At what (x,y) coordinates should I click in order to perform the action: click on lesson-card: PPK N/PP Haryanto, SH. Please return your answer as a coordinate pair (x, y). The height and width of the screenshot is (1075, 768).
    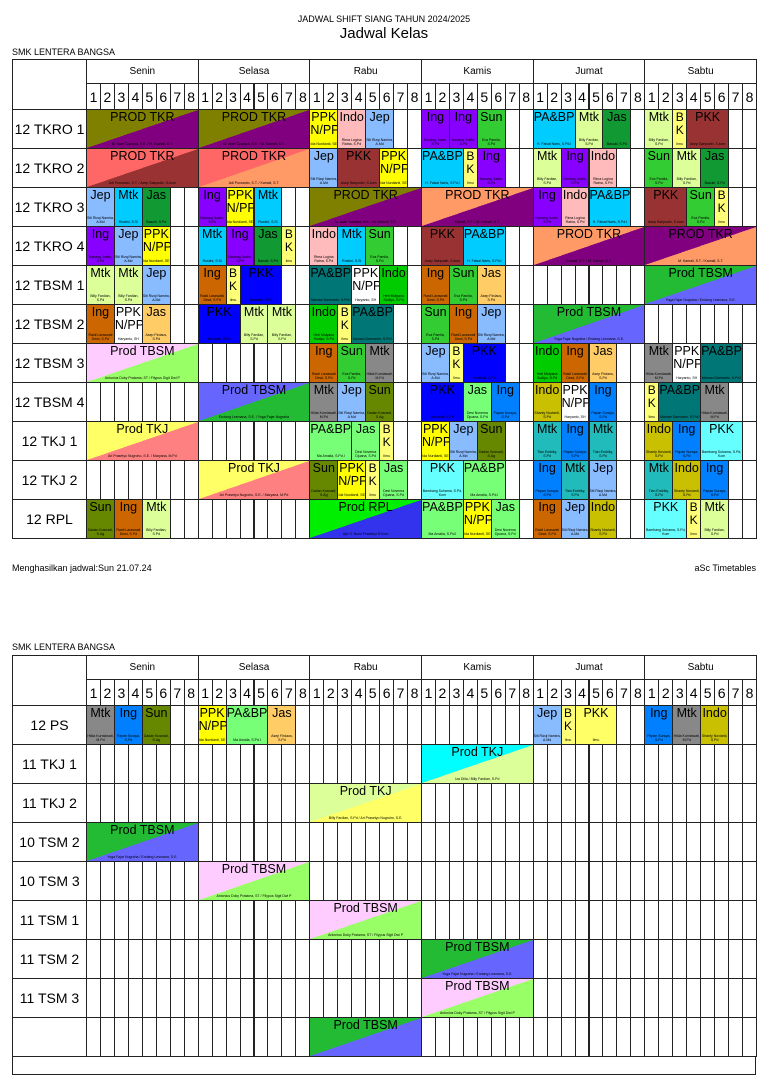
    Looking at the image, I should click on (366, 285).